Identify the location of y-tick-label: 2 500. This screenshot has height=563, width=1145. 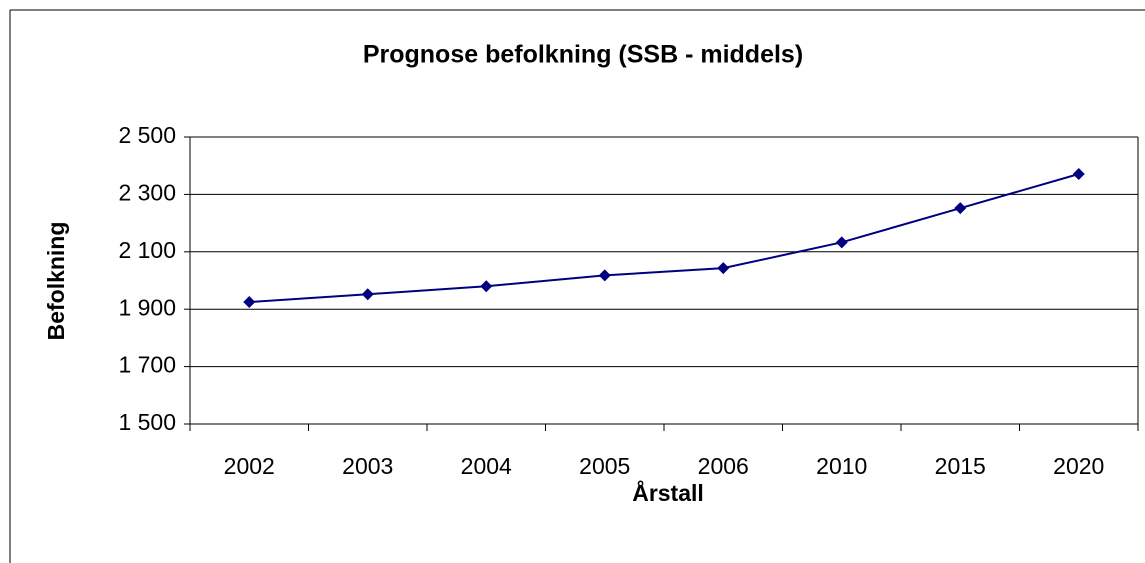
(147, 135).